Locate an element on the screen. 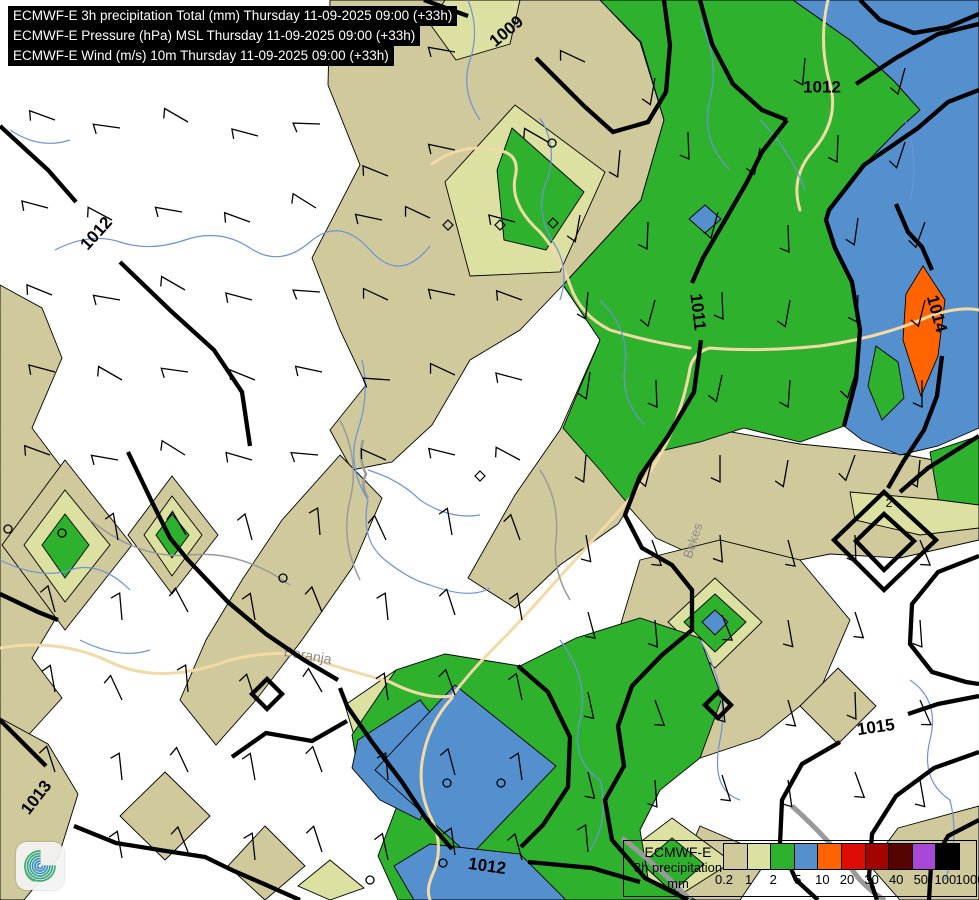 The width and height of the screenshot is (979, 900). legend-threshold-label: 100 is located at coordinates (945, 879).